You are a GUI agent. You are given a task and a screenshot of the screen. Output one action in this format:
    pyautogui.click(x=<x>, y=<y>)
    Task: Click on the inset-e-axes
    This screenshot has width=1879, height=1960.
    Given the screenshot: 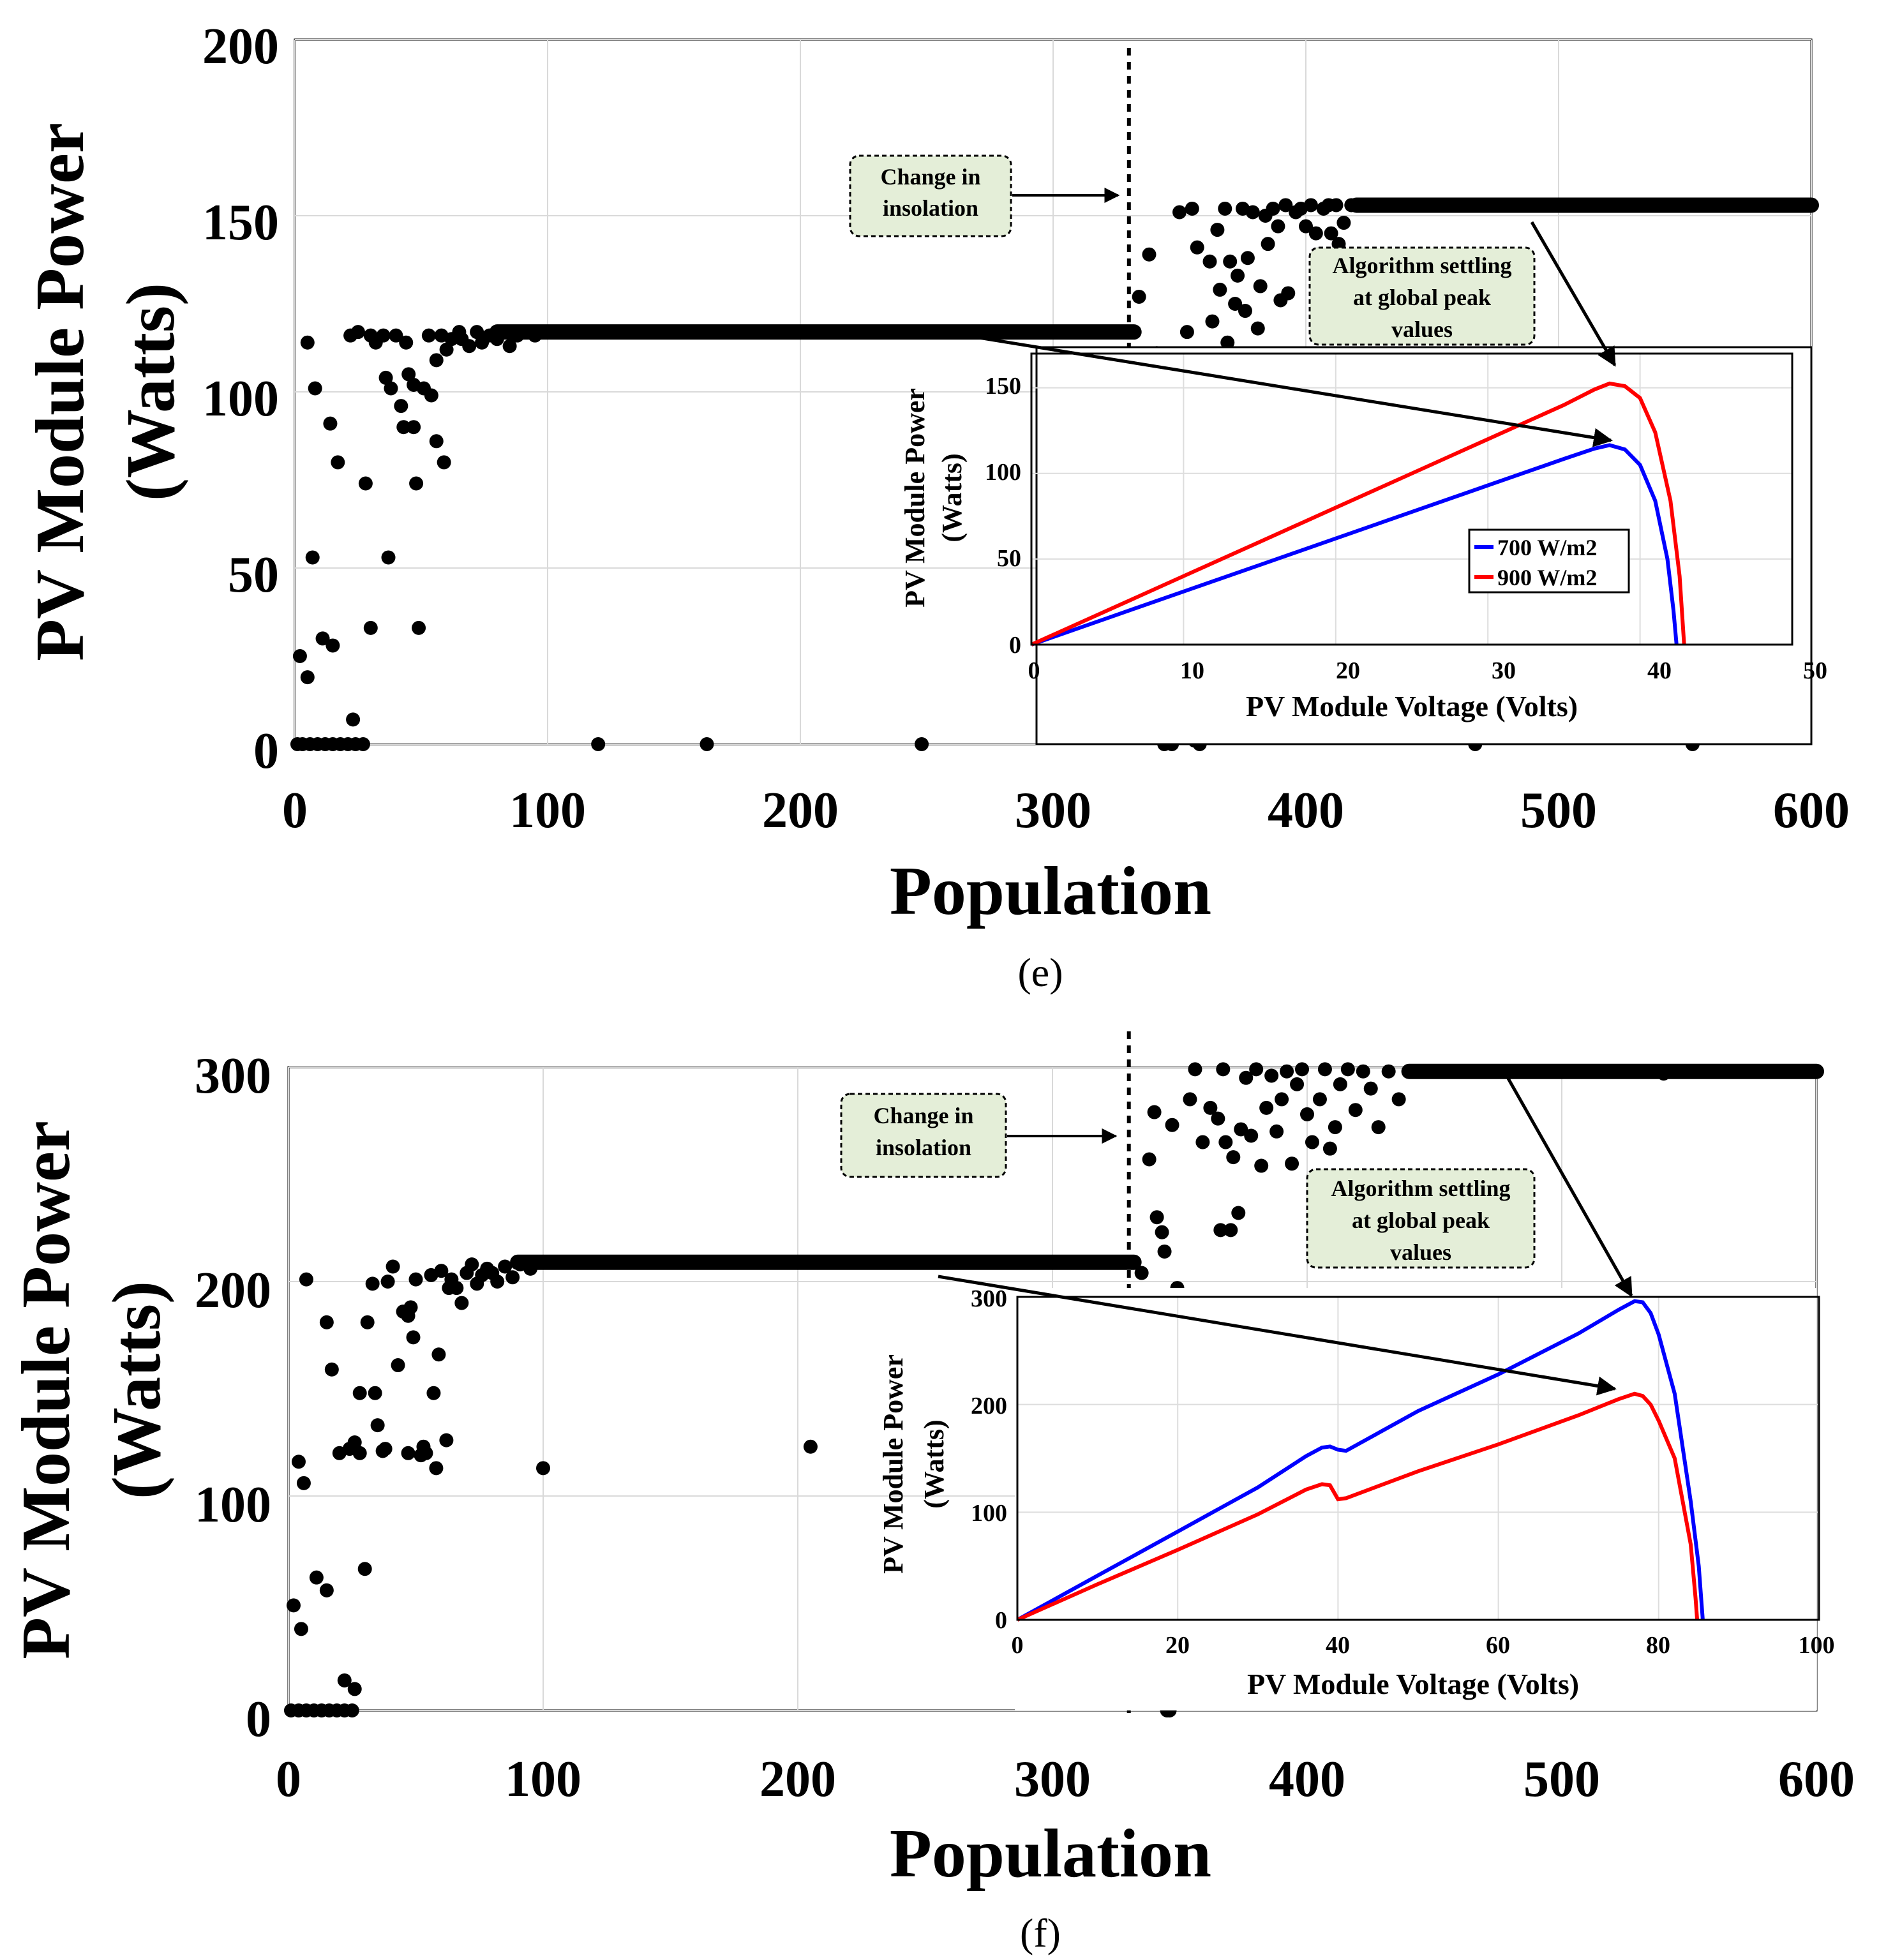 What is the action you would take?
    pyautogui.click(x=1411, y=499)
    